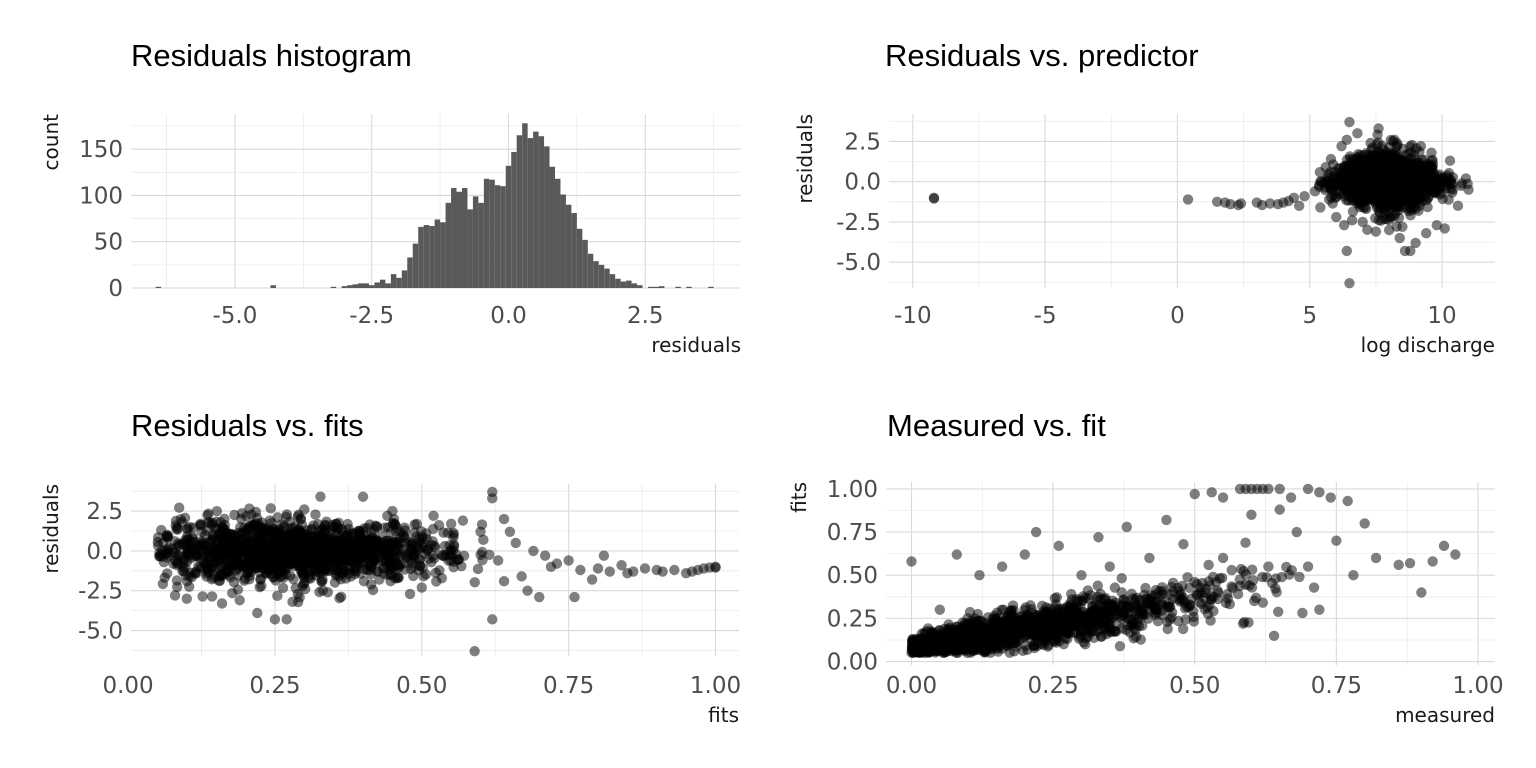  Describe the element at coordinates (805, 159) in the screenshot. I see `y-axis-label: residuals` at that location.